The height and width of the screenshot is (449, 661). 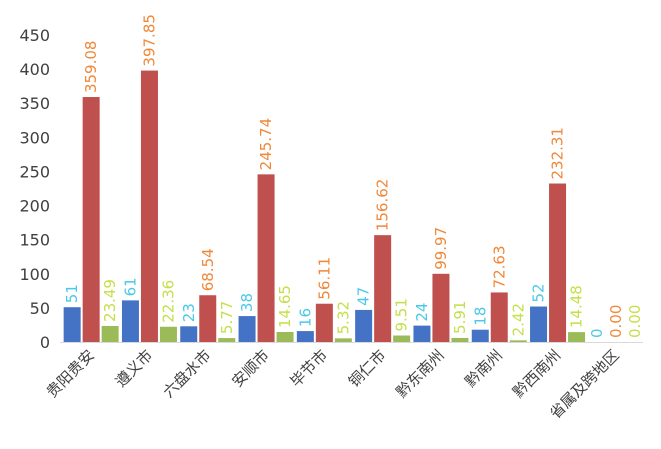 What do you see at coordinates (364, 296) in the screenshot?
I see `data-label: 47` at bounding box center [364, 296].